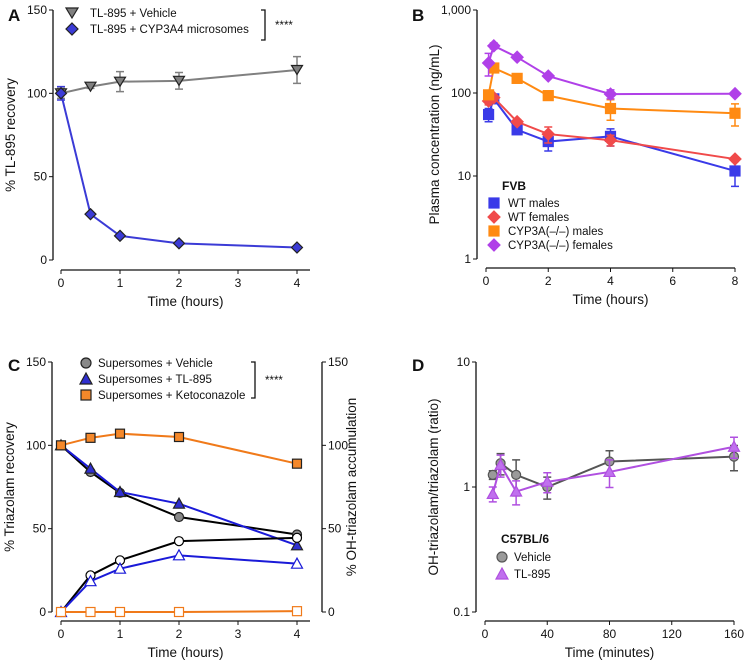  What do you see at coordinates (351, 487) in the screenshot?
I see `y2-axis-label: % OH-triazolam accumulation` at bounding box center [351, 487].